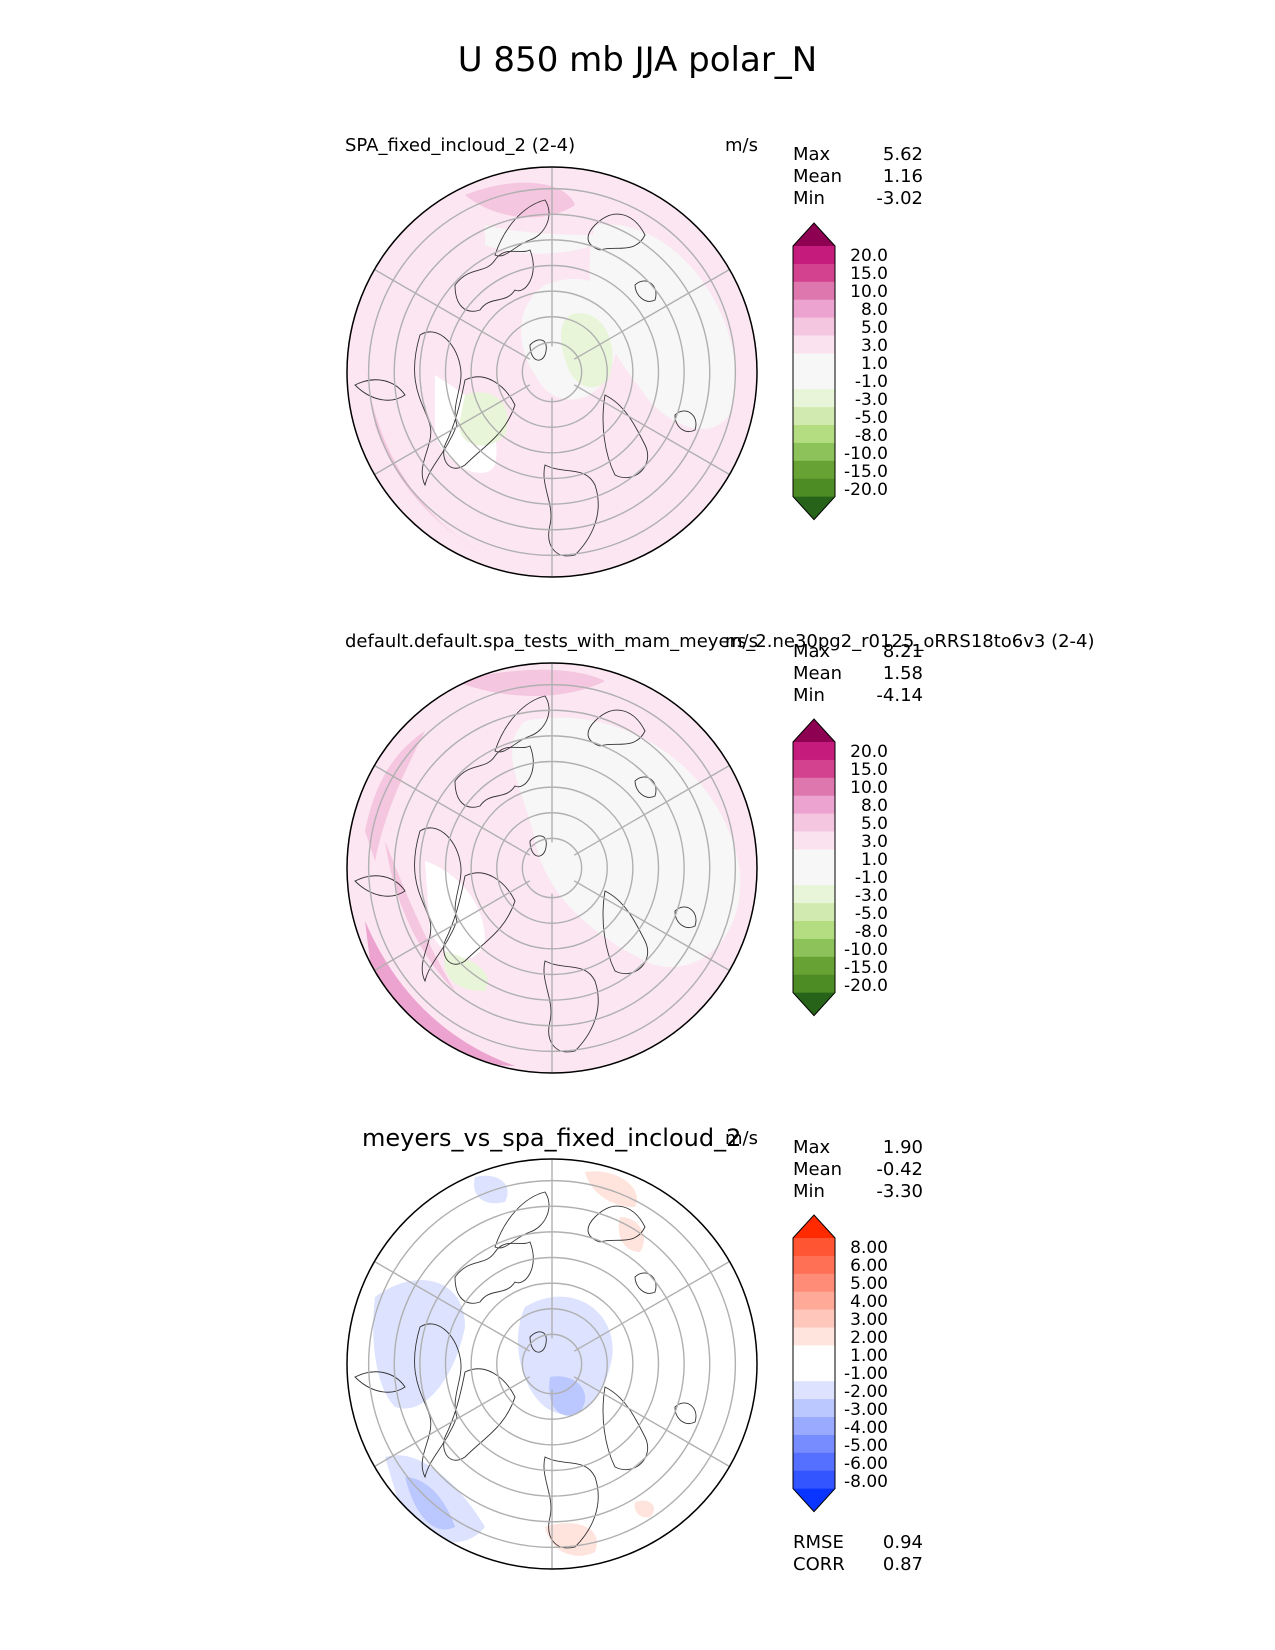 The image size is (1275, 1650). Describe the element at coordinates (552, 1364) in the screenshot. I see `panel-3-polar-map` at that location.